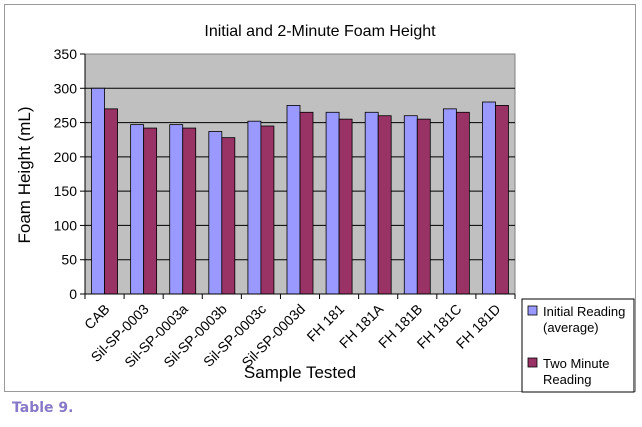 The height and width of the screenshot is (427, 642). Describe the element at coordinates (66, 123) in the screenshot. I see `y-tick-label: 250` at that location.